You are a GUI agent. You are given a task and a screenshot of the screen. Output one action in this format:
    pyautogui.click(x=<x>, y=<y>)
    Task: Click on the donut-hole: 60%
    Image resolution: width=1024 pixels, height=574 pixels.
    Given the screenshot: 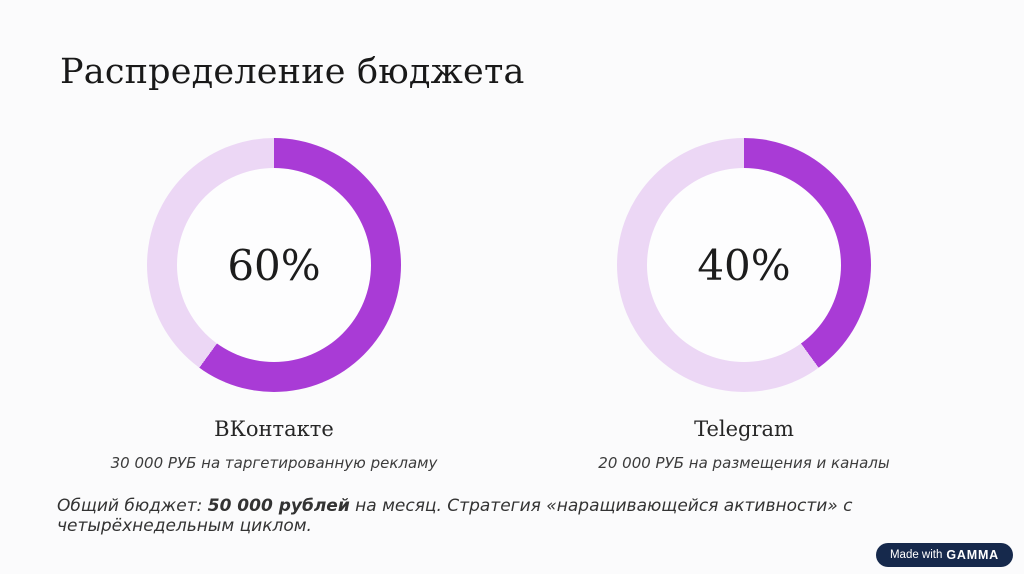 What is the action you would take?
    pyautogui.click(x=274, y=265)
    